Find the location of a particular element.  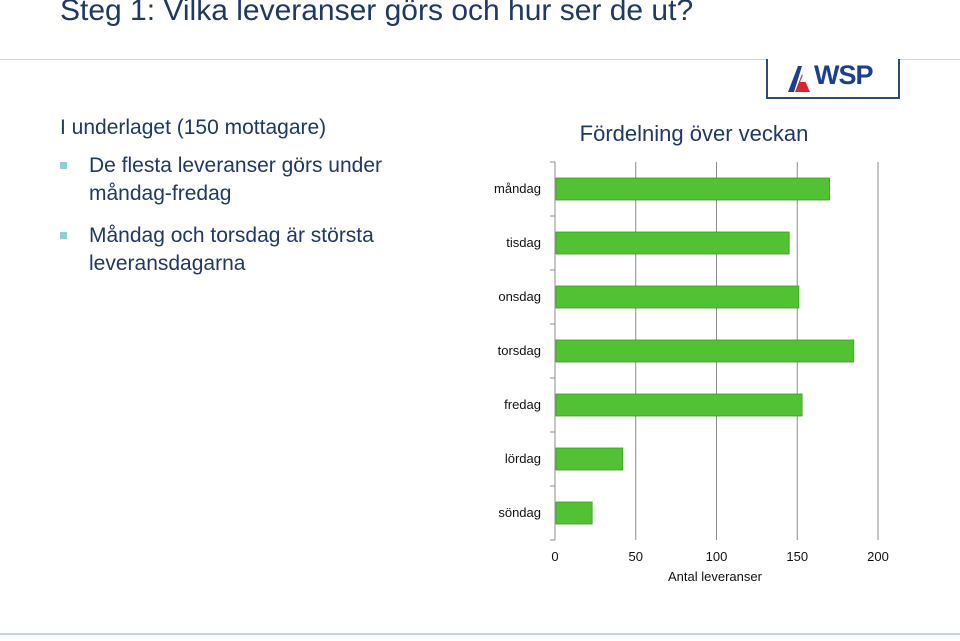

category-label: lördag is located at coordinates (523, 458).